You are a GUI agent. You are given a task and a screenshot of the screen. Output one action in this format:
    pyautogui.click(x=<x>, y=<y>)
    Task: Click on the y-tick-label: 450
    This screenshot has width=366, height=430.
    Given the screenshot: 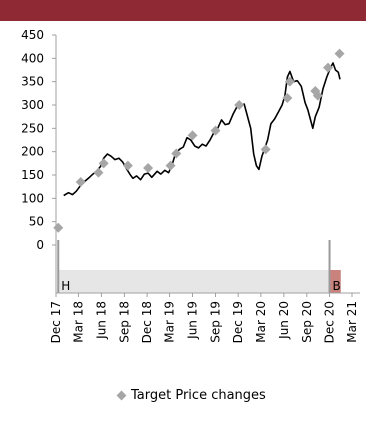 What is the action you would take?
    pyautogui.click(x=32, y=35)
    